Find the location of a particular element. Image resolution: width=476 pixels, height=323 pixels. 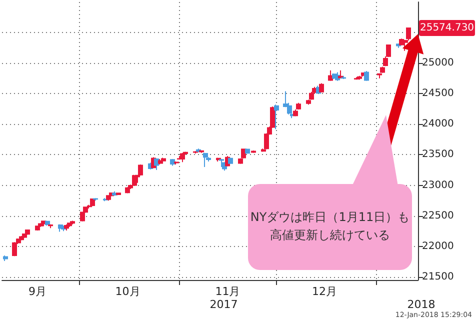

text: 2018 is located at coordinates (421, 304).